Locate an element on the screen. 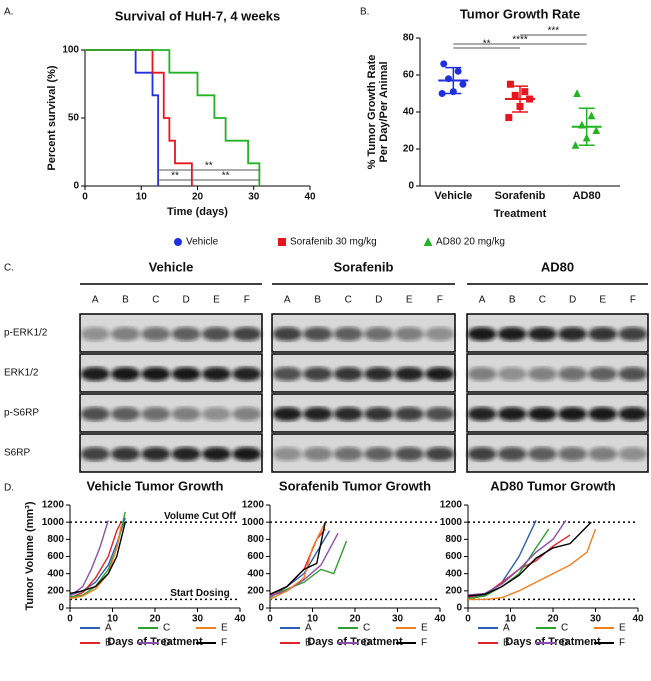  legend-label: Sorafenib 30 mg/kg is located at coordinates (333, 242).